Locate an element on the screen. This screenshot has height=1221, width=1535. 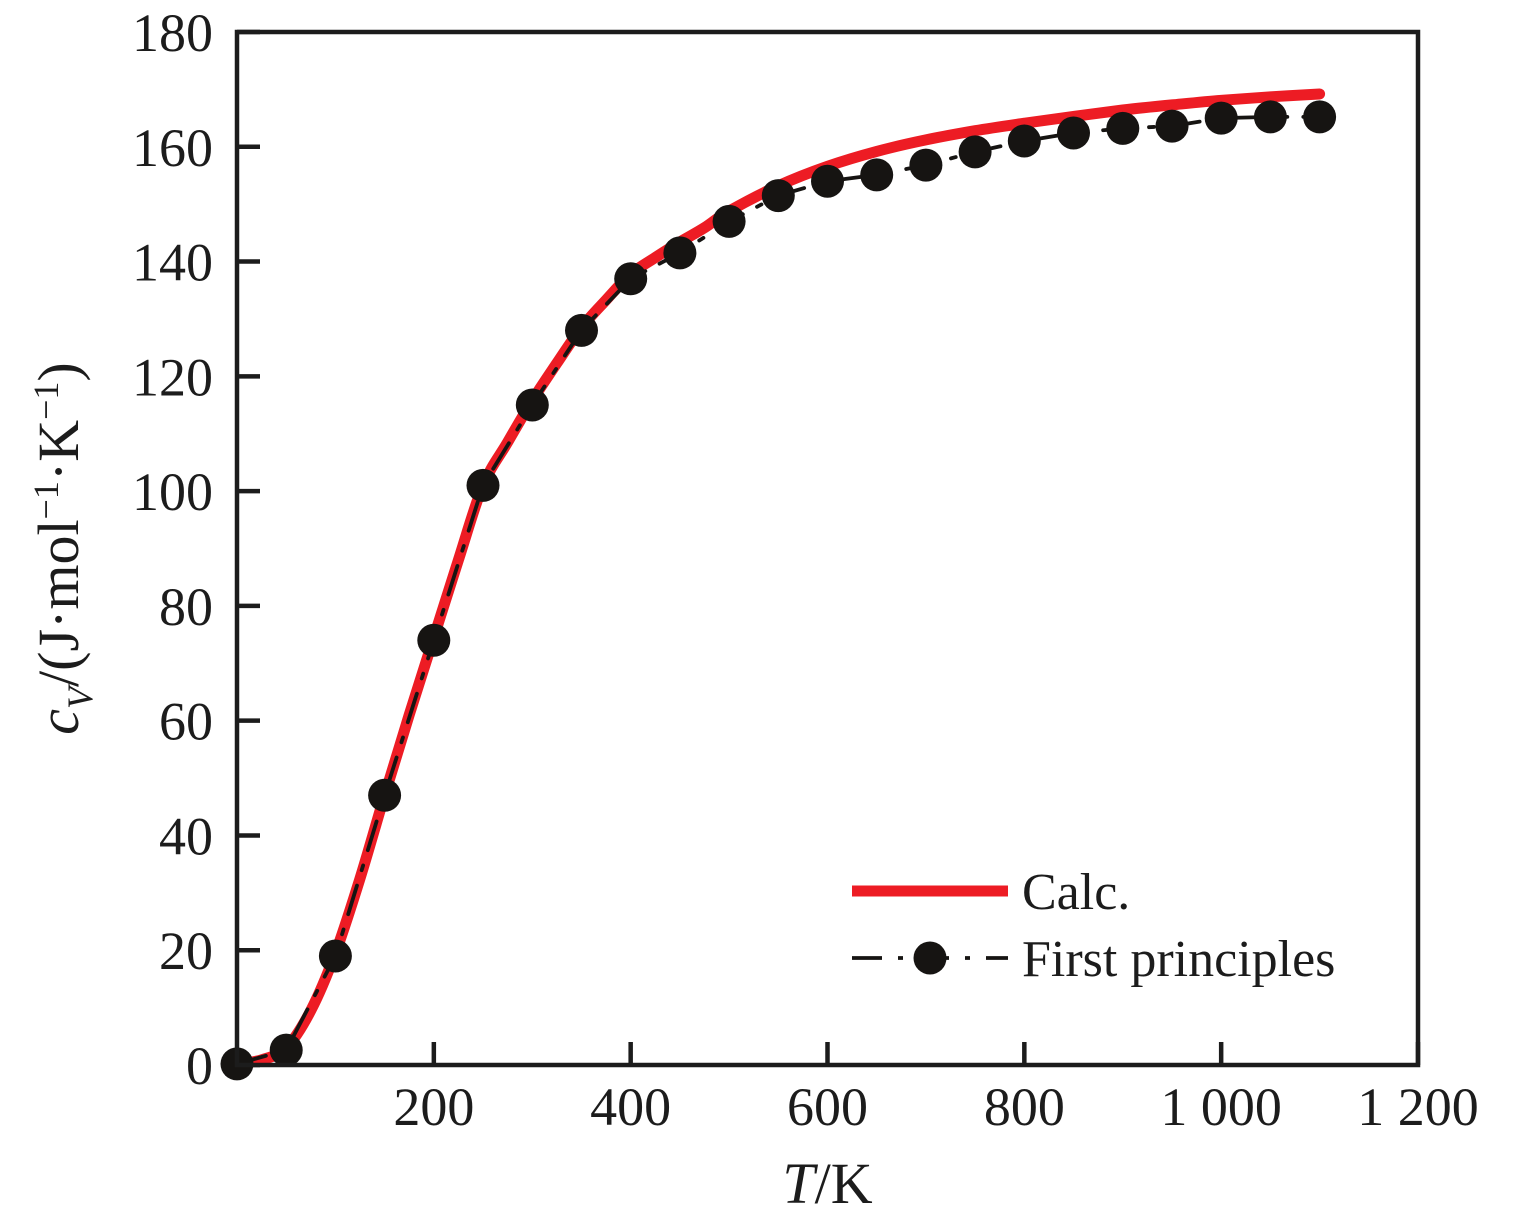
legend: Calc. First principles is located at coordinates (1093, 926).